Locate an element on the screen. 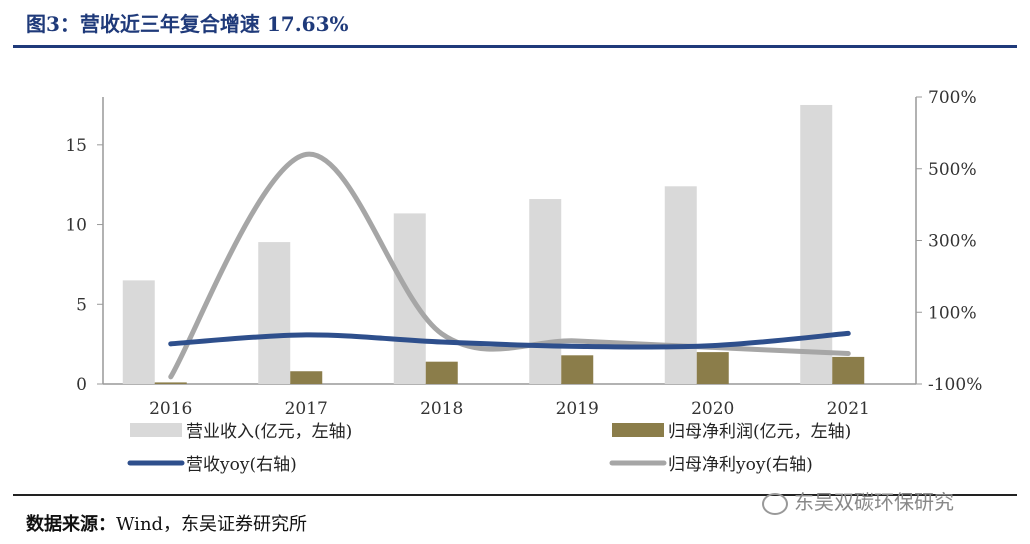 Image resolution: width=1030 pixels, height=544 pixels. legend-revenue-yoy-label: 营收yoy(右轴) is located at coordinates (241, 465).